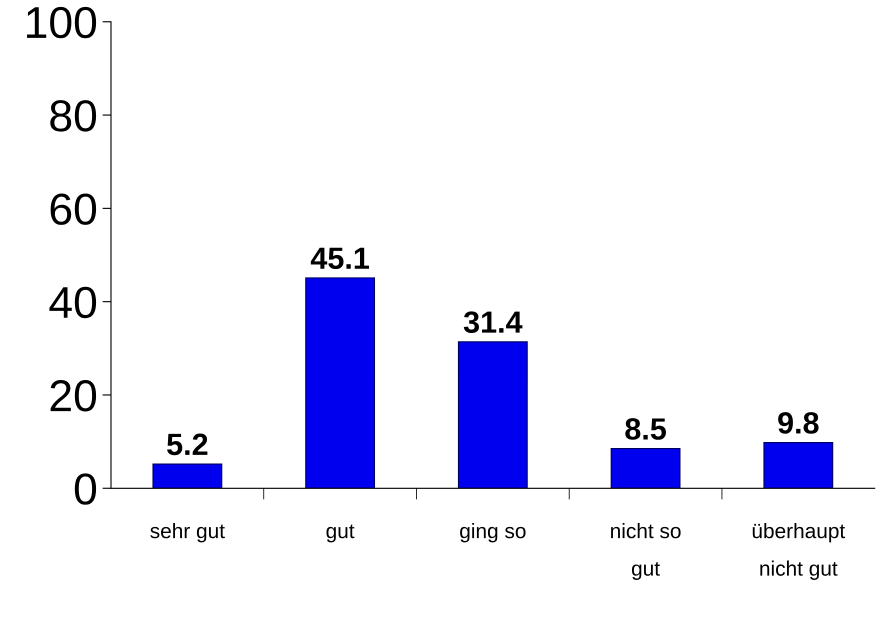 The image size is (888, 622). I want to click on data-label: 31.4, so click(493, 322).